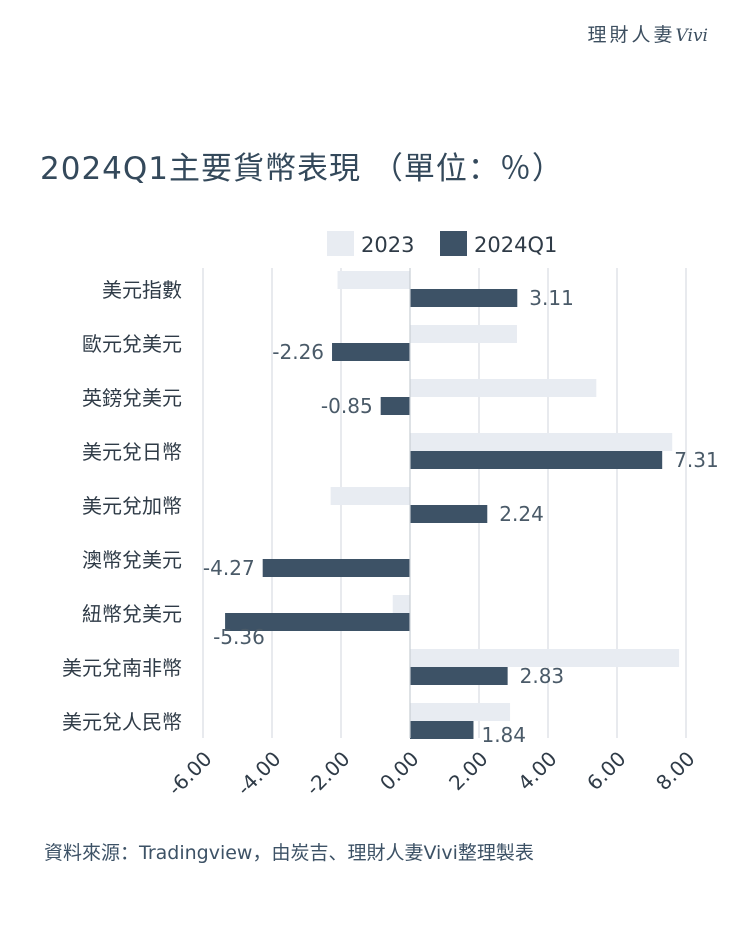  Describe the element at coordinates (239, 637) in the screenshot. I see `data-label: -5.36` at that location.